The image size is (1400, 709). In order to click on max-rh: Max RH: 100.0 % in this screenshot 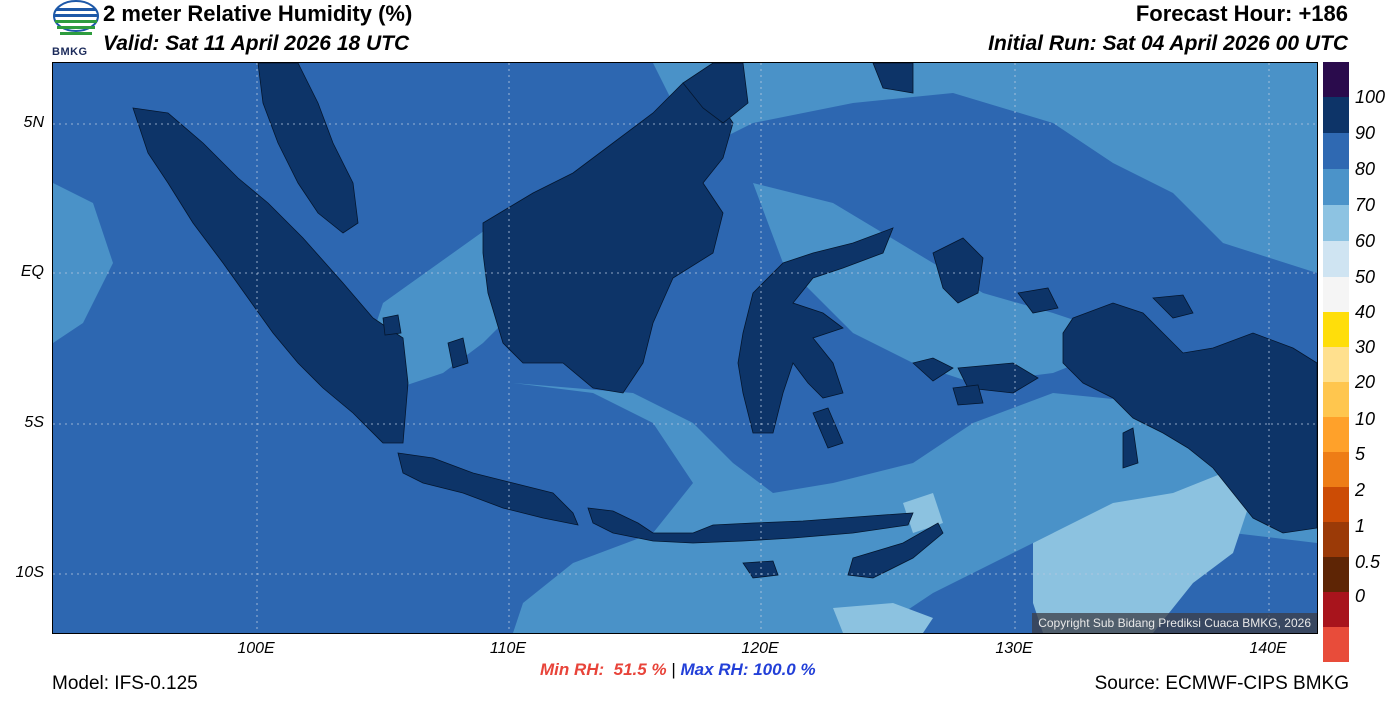, I will do `click(748, 669)`.